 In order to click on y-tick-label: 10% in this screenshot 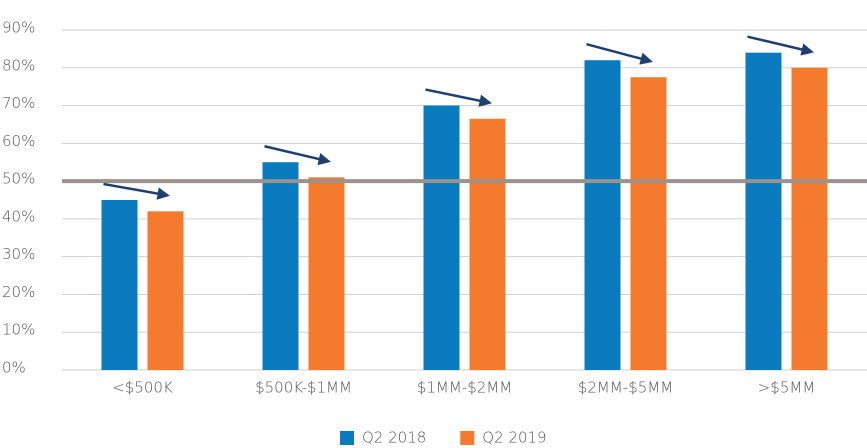, I will do `click(18, 330)`.